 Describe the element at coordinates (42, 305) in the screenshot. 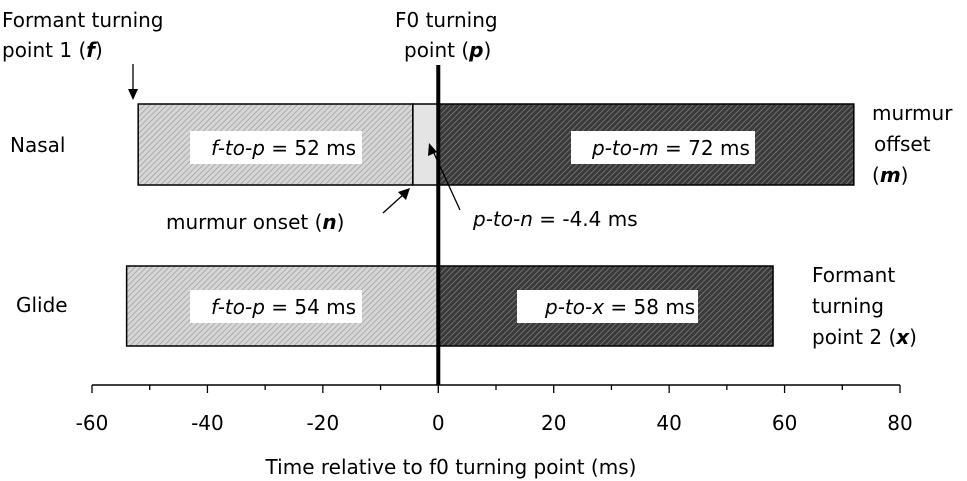

I see `row-label-glide: Glide` at that location.